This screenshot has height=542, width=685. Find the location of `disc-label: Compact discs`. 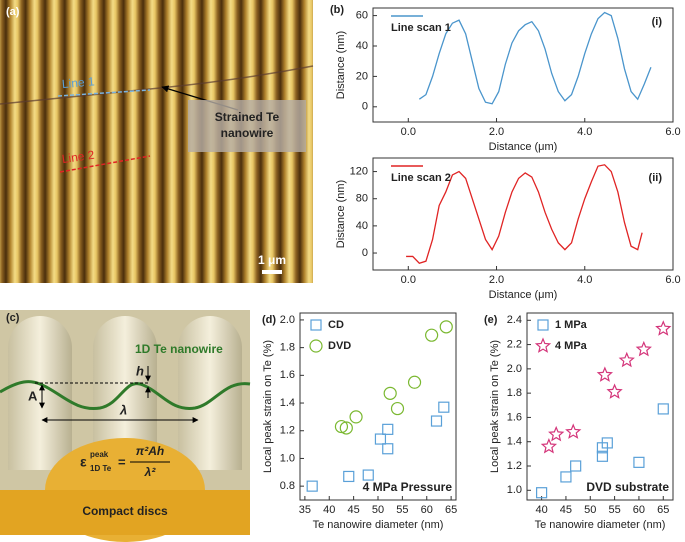

disc-label: Compact discs is located at coordinates (125, 511).